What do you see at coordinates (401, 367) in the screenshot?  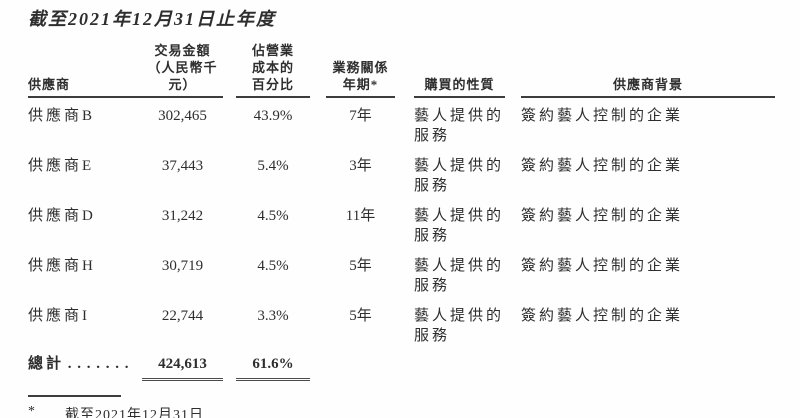 I see `table-total-row: 總計 . . . . . . . 424,613 61.6%` at bounding box center [401, 367].